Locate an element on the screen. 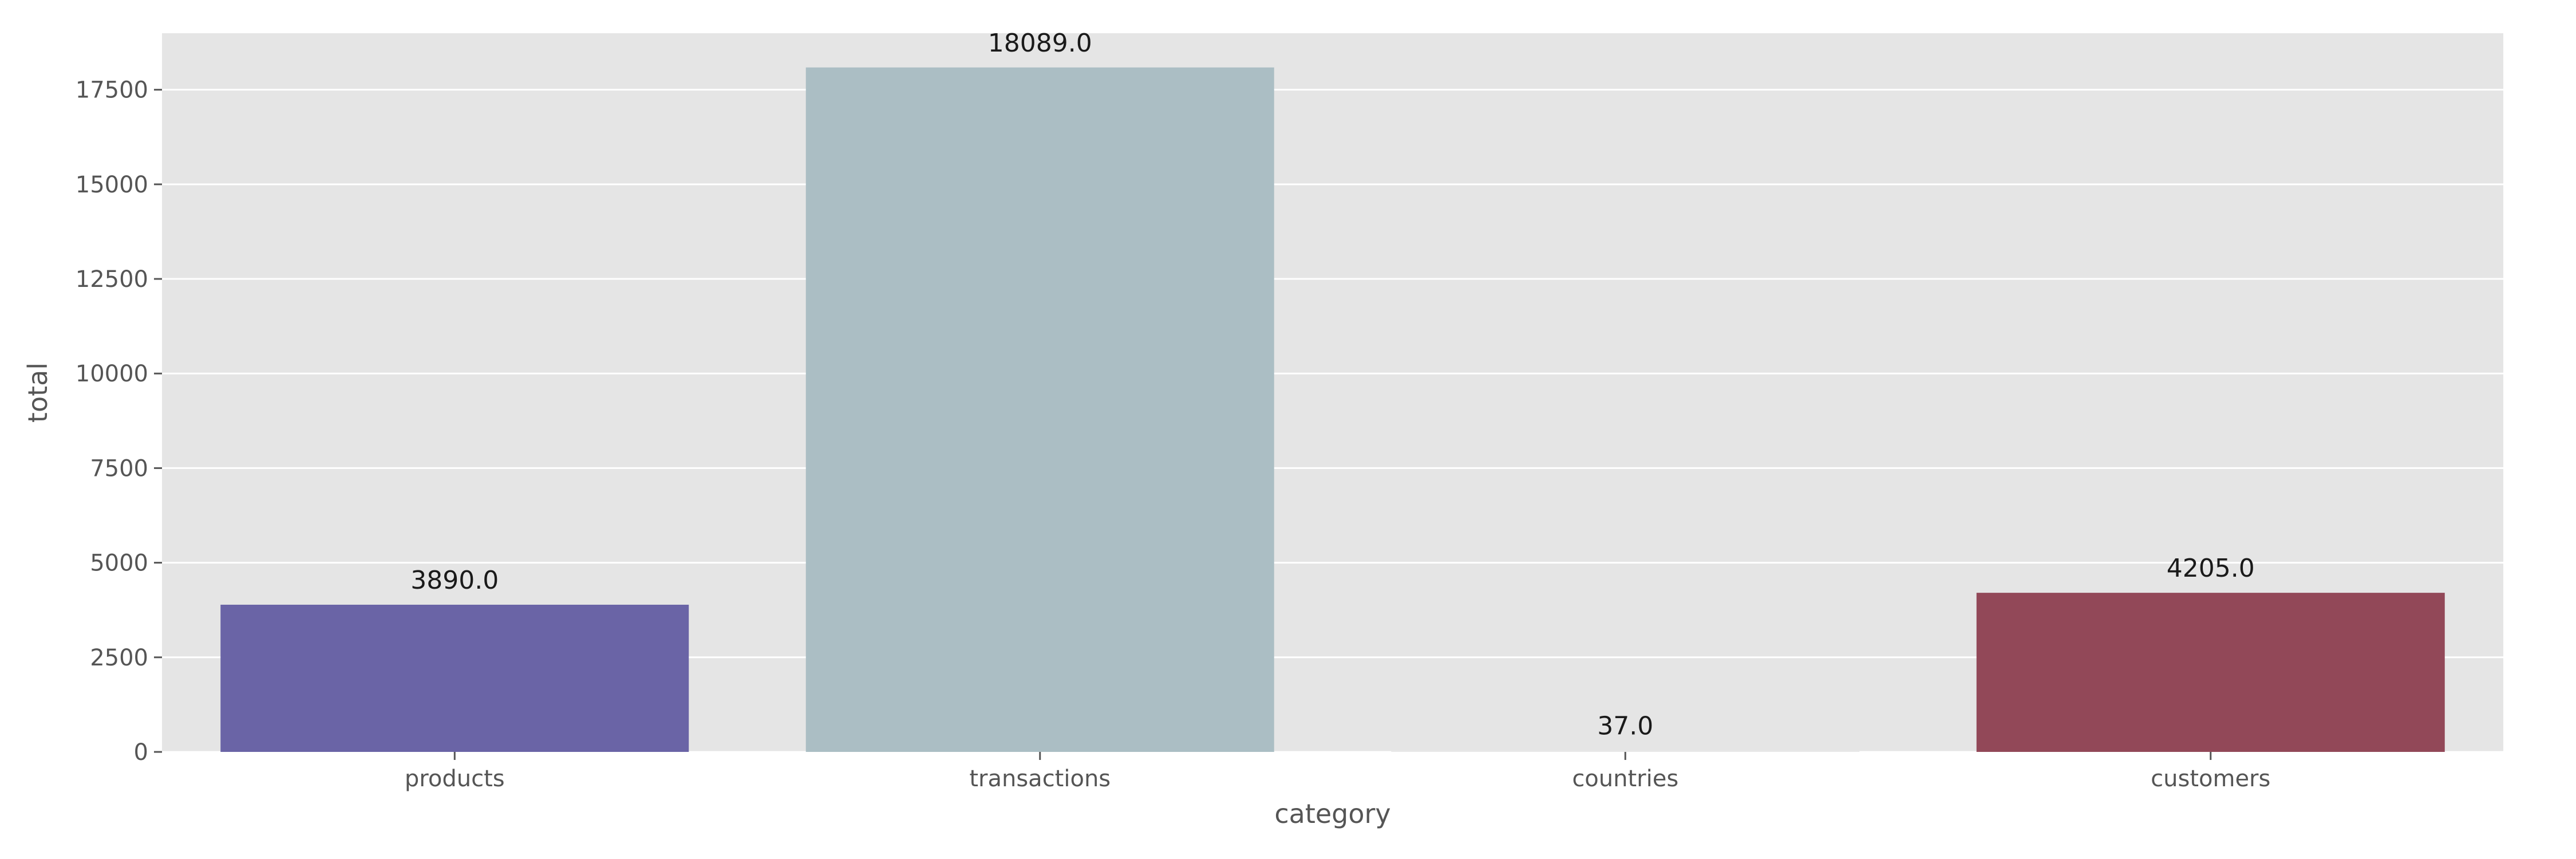 The image size is (2576, 859). data-label-countries: 37.0 is located at coordinates (1625, 726).